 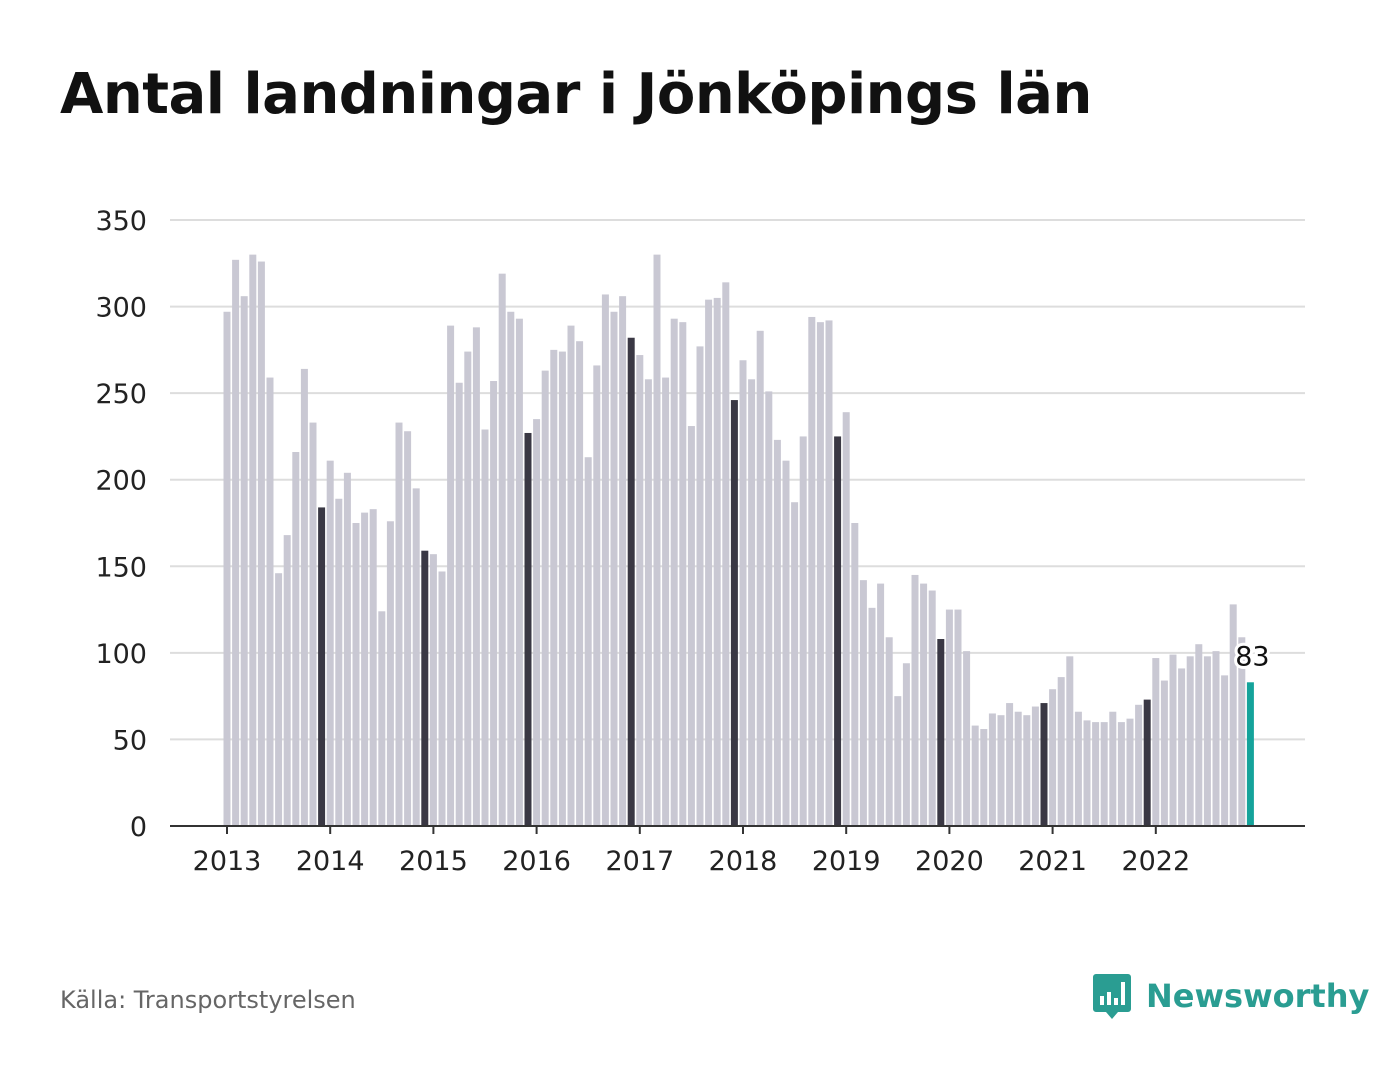 What do you see at coordinates (1052, 861) in the screenshot?
I see `x-tick-label: 2021` at bounding box center [1052, 861].